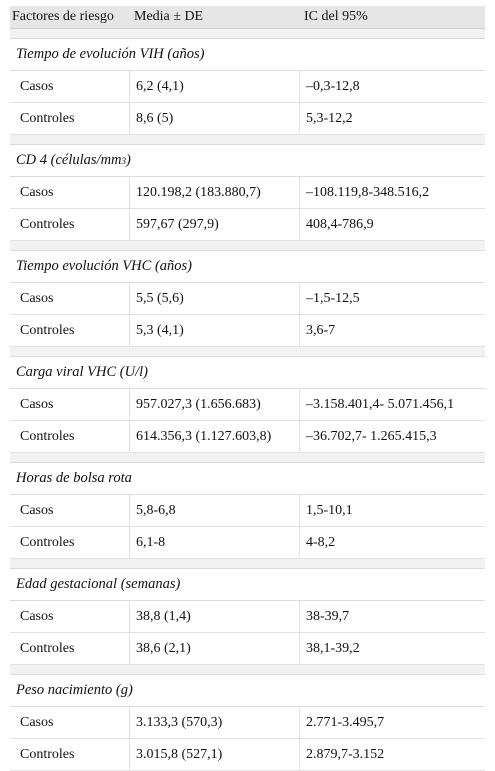  What do you see at coordinates (329, 510) in the screenshot?
I see `row-ci: 1,5-10,1` at bounding box center [329, 510].